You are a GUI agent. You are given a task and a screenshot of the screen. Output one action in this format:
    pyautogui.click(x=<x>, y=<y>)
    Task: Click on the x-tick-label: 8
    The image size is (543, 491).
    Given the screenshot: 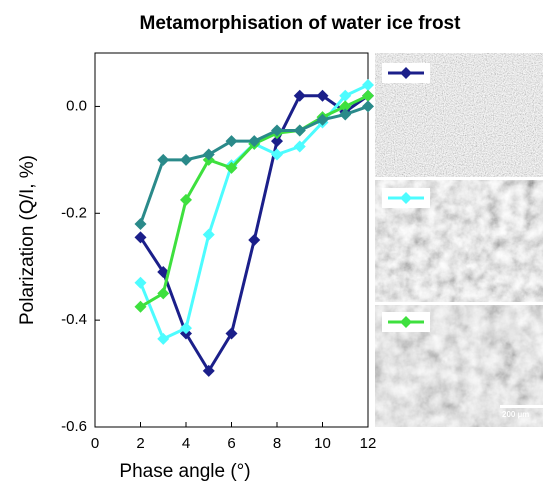 What is the action you would take?
    pyautogui.click(x=277, y=443)
    